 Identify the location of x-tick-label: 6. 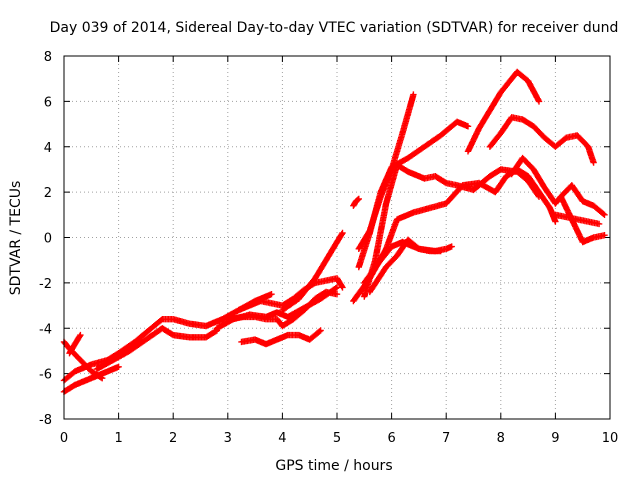
(391, 438).